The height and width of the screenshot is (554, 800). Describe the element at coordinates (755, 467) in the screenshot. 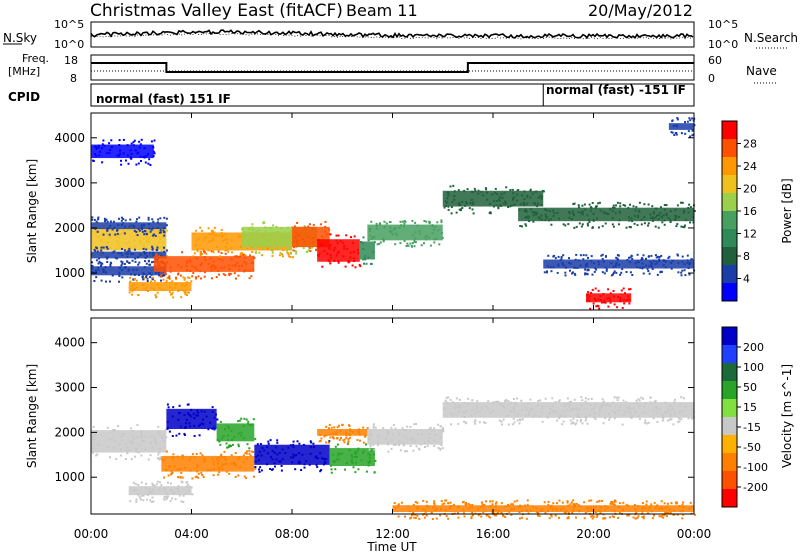

I see `colorbar-tick-label: -100` at that location.